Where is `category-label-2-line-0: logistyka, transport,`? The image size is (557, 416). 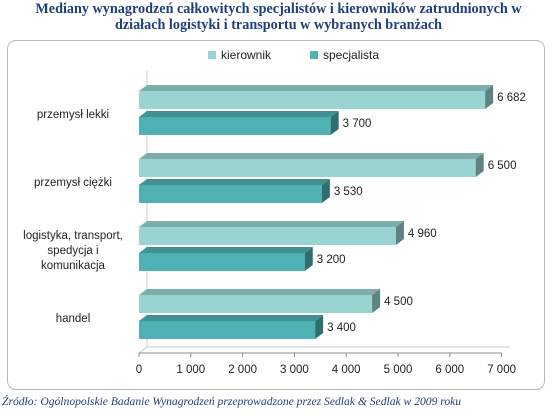
category-label-2-line-0: logistyka, transport, is located at coordinates (73, 236).